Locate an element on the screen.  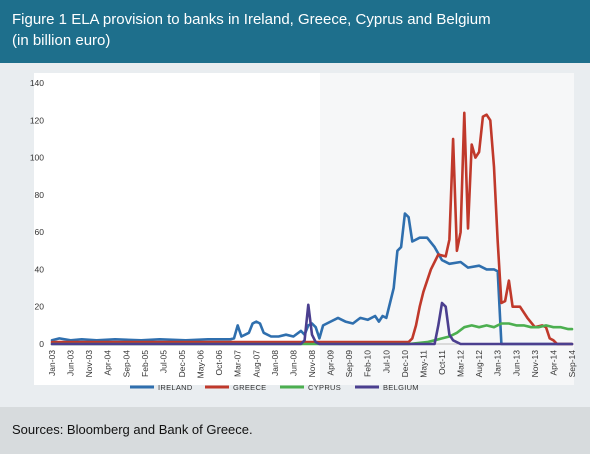
x-tick-label: Jun-03 is located at coordinates (71, 363).